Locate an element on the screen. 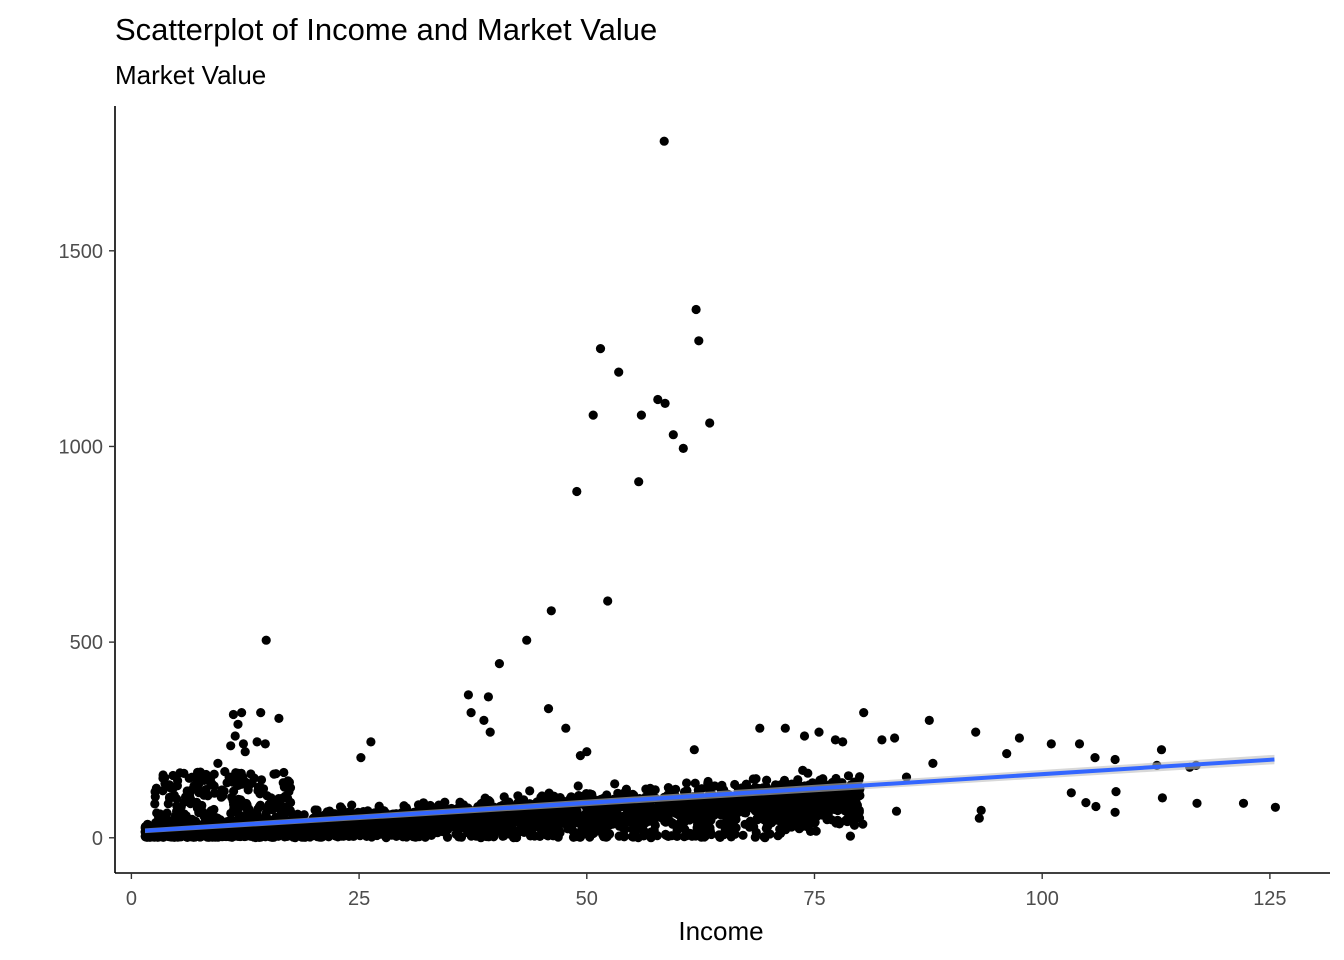 The width and height of the screenshot is (1344, 960). regression-line is located at coordinates (709, 795).